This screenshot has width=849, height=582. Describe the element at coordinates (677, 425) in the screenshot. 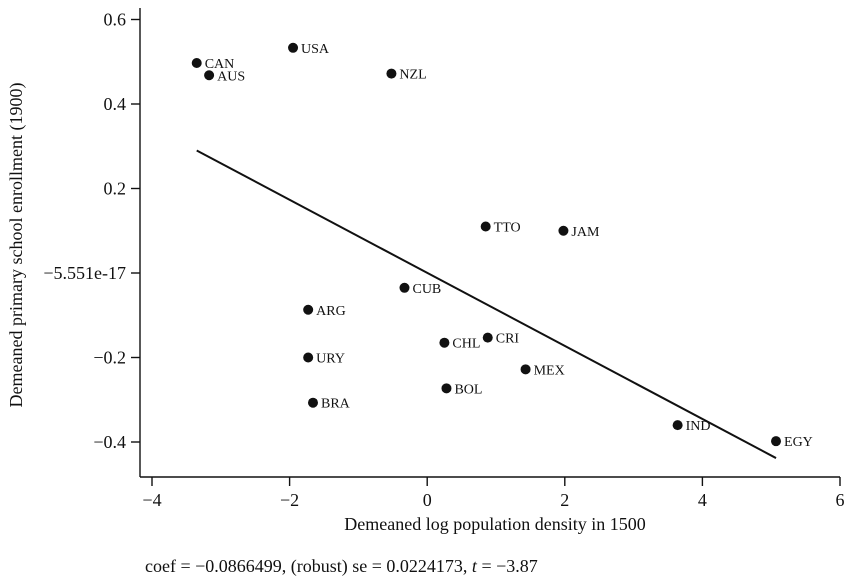

I see `data-point-ind` at that location.